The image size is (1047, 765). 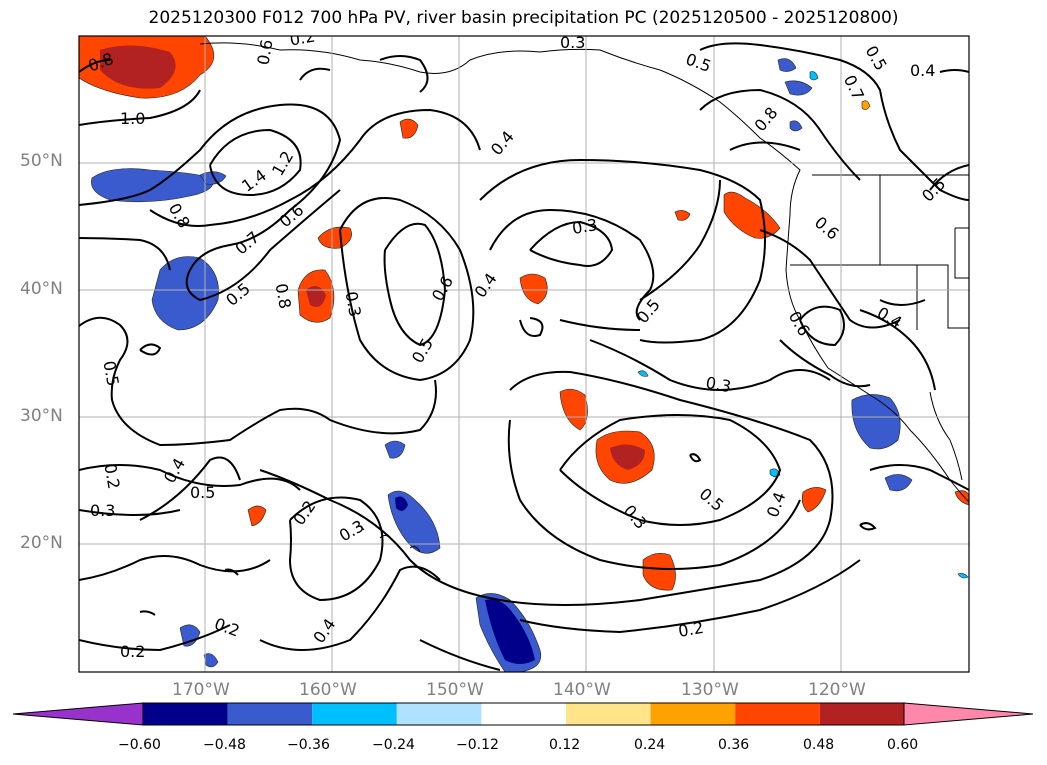 What do you see at coordinates (837, 690) in the screenshot?
I see `lon-label-120w: 120°W` at bounding box center [837, 690].